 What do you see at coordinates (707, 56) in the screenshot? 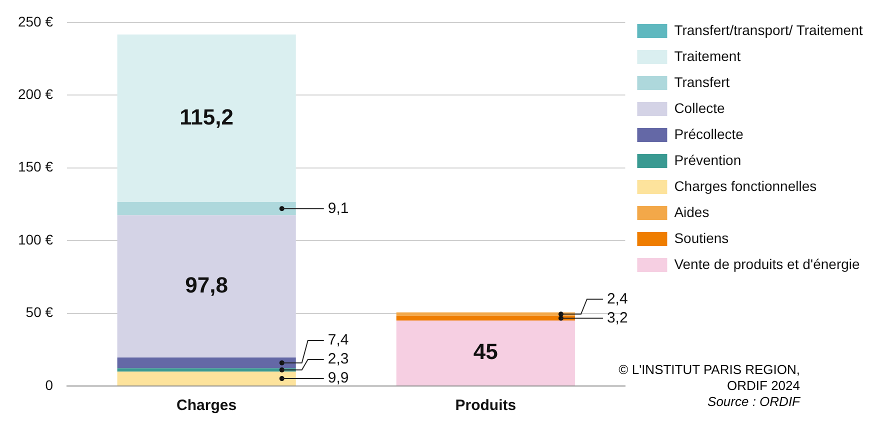
I see `legend-label: Traitement` at bounding box center [707, 56].